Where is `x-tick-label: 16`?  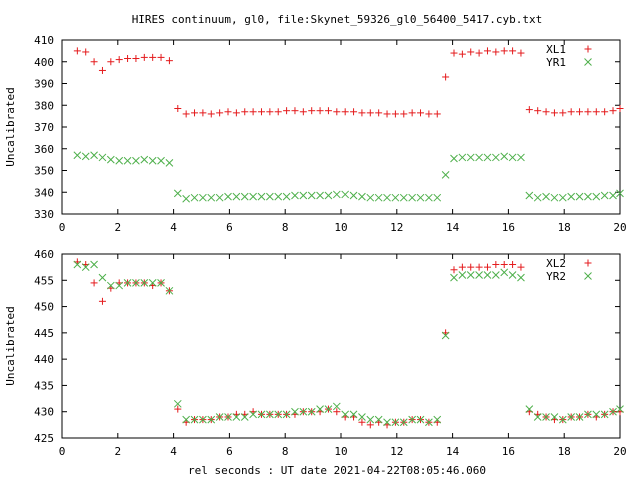
x-tick-label: 16 is located at coordinates (508, 451).